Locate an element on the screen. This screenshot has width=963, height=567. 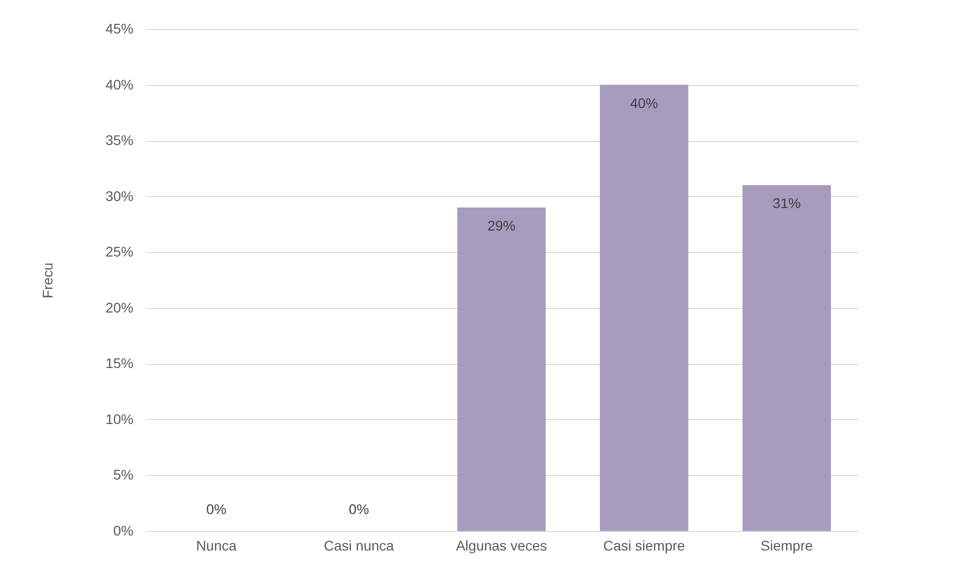
y-tick-label: 40% is located at coordinates (119, 84).